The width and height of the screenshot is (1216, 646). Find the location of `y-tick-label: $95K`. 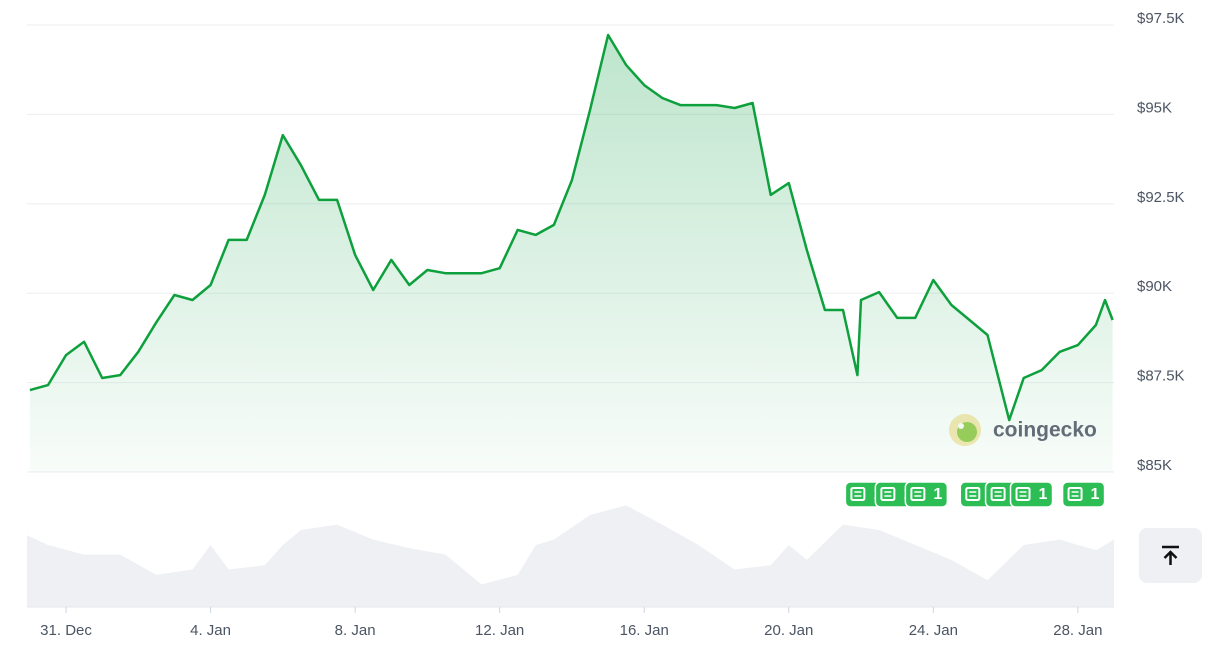

y-tick-label: $95K is located at coordinates (1154, 107).